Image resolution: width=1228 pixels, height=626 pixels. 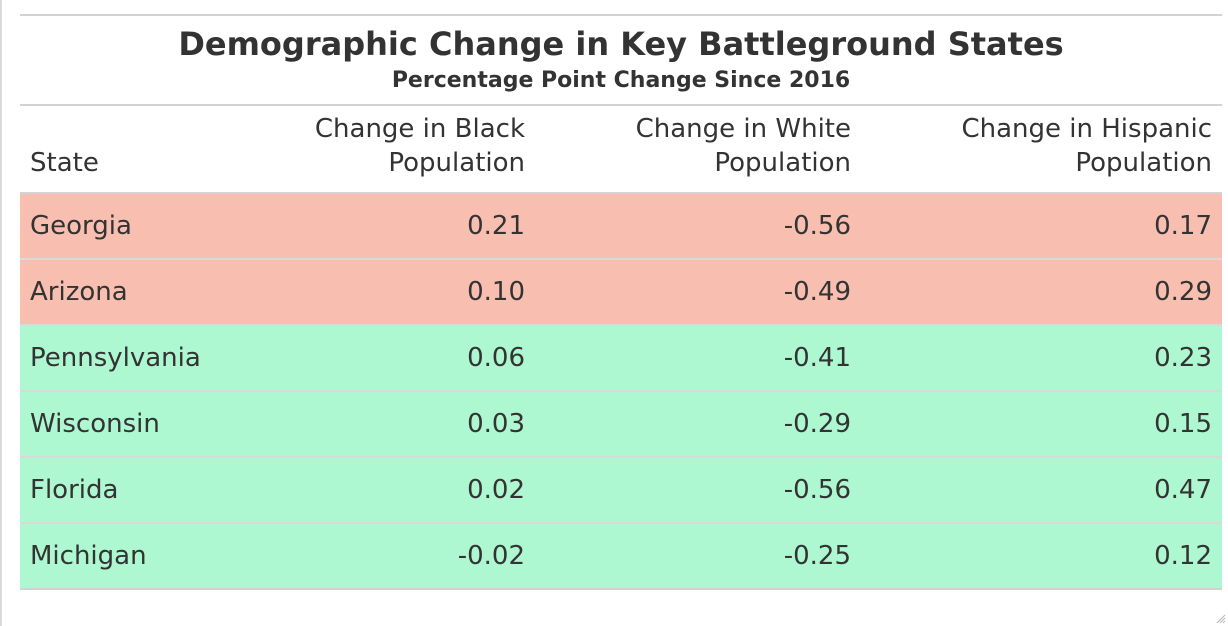 I want to click on cell-black: 0.03, so click(x=378, y=423).